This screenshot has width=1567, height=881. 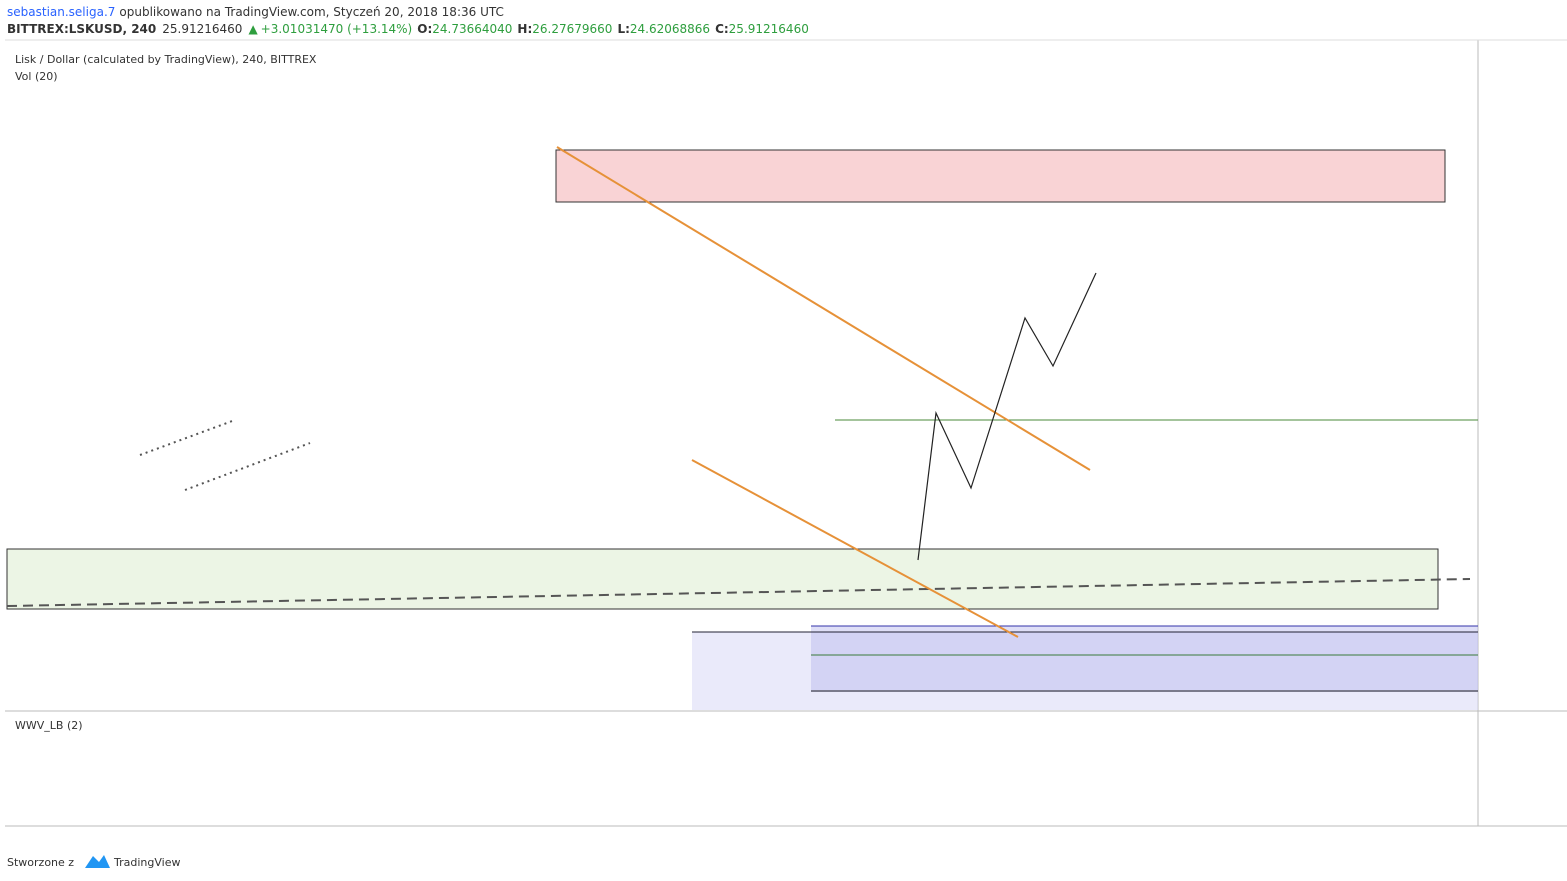 I want to click on last-price: 25.91216460, so click(x=202, y=29).